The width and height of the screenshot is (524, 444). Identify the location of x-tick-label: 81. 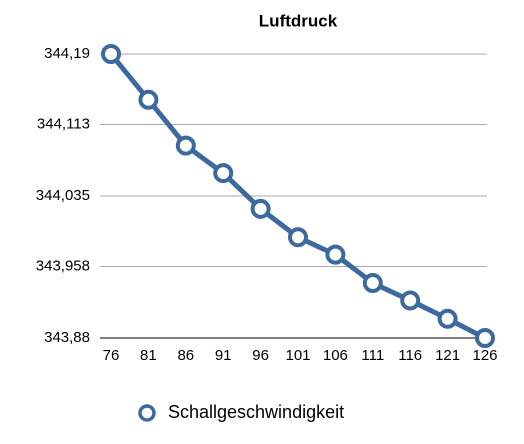
(148, 355).